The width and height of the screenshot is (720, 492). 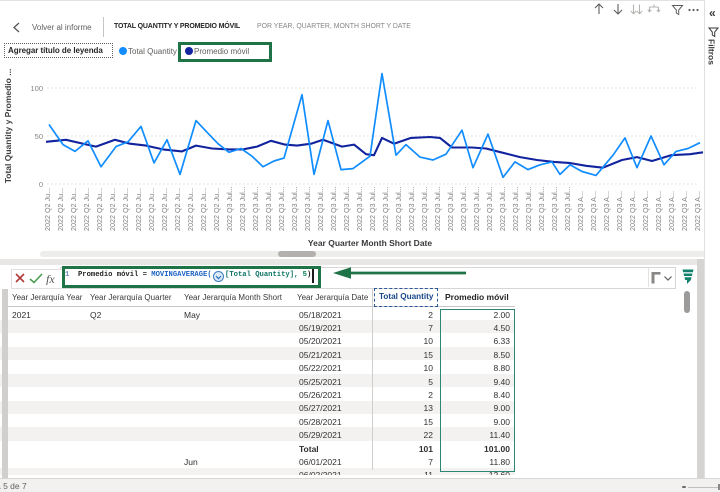 I want to click on svg-text: 50, so click(x=39, y=136).